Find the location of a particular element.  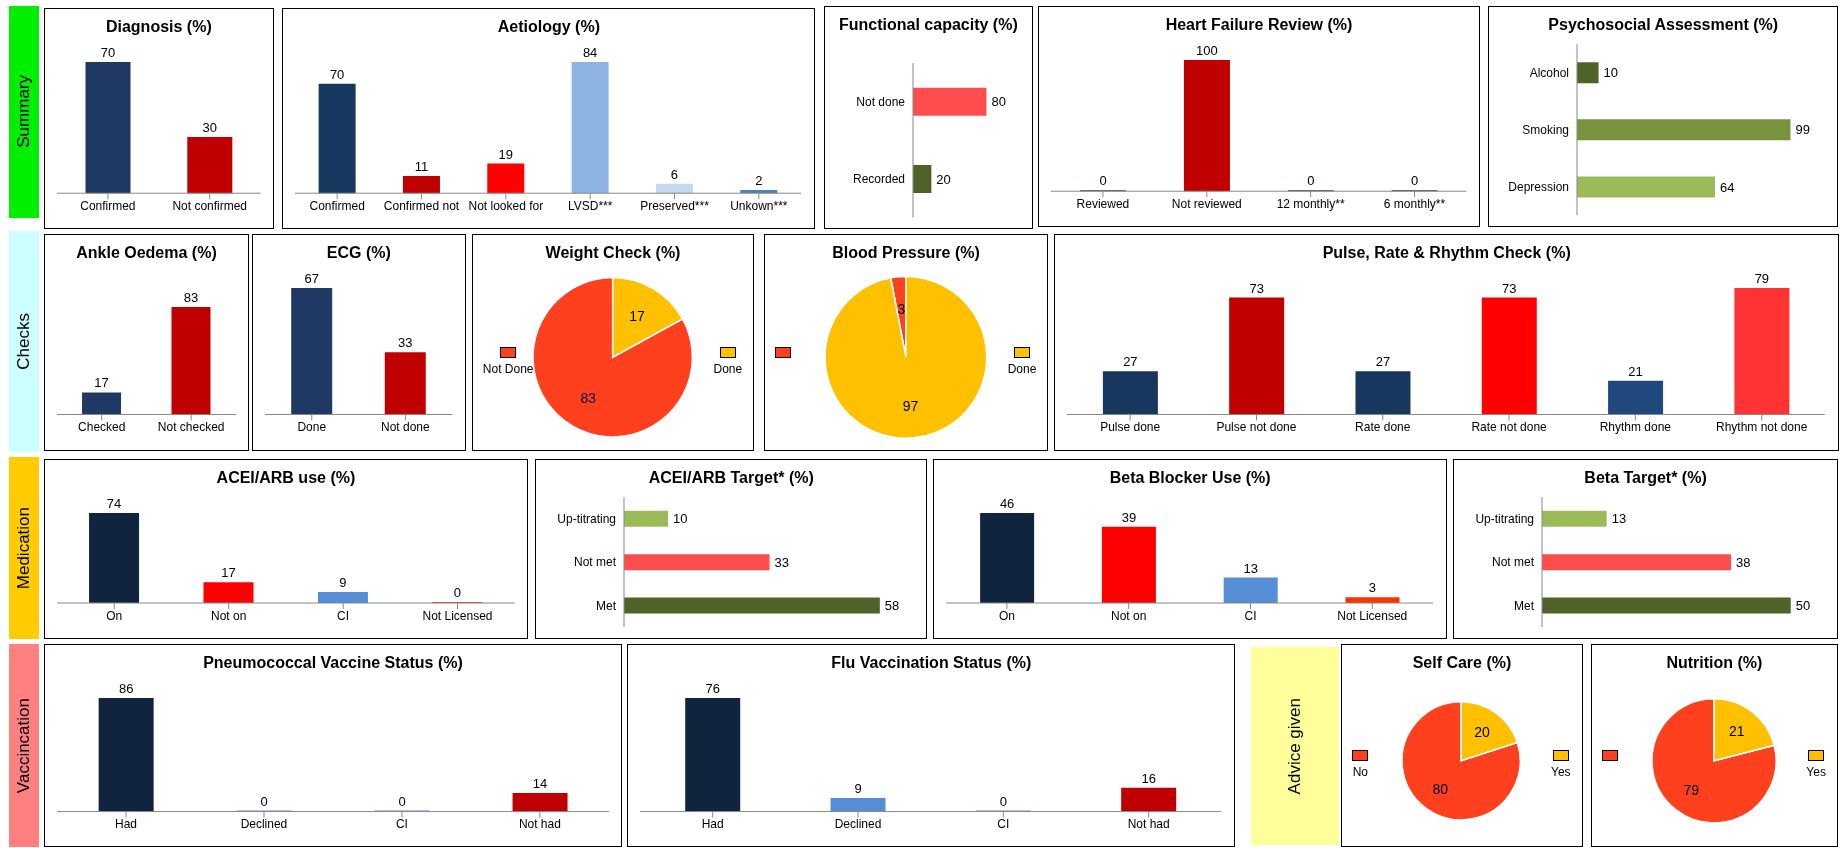

data-label: 64 is located at coordinates (1727, 187).